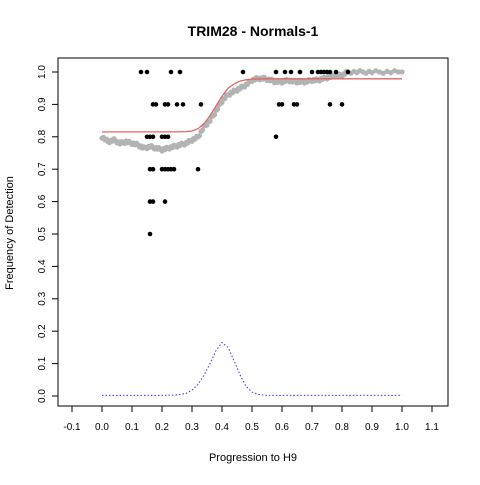 The image size is (480, 485). Describe the element at coordinates (72, 427) in the screenshot. I see `x-tick-label: -0.1` at that location.